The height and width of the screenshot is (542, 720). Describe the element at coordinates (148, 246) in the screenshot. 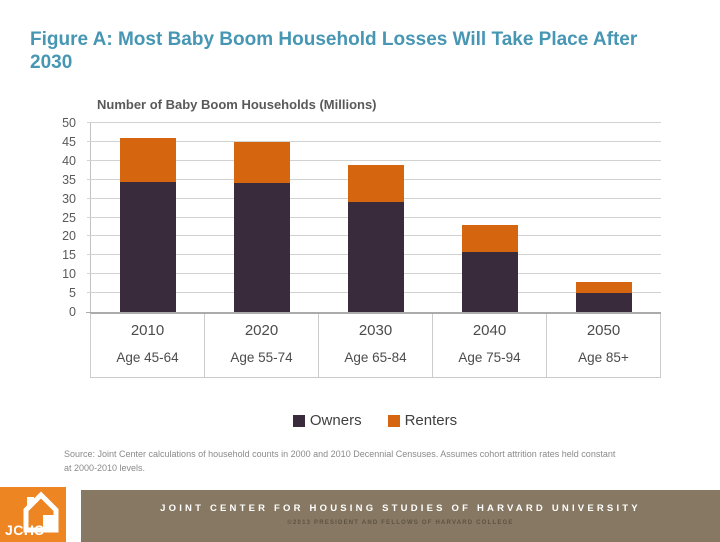

I see `bar-segment-2010-owners` at that location.